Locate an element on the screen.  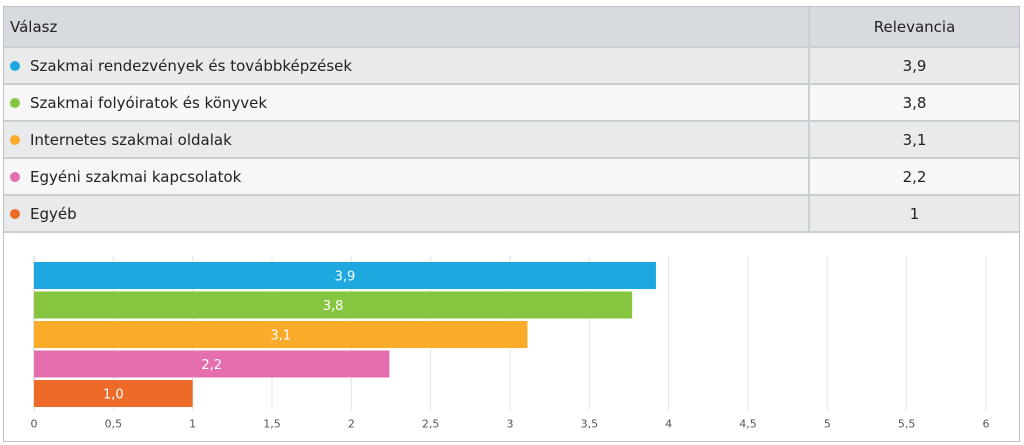
x-tick-label: 2 is located at coordinates (351, 424).